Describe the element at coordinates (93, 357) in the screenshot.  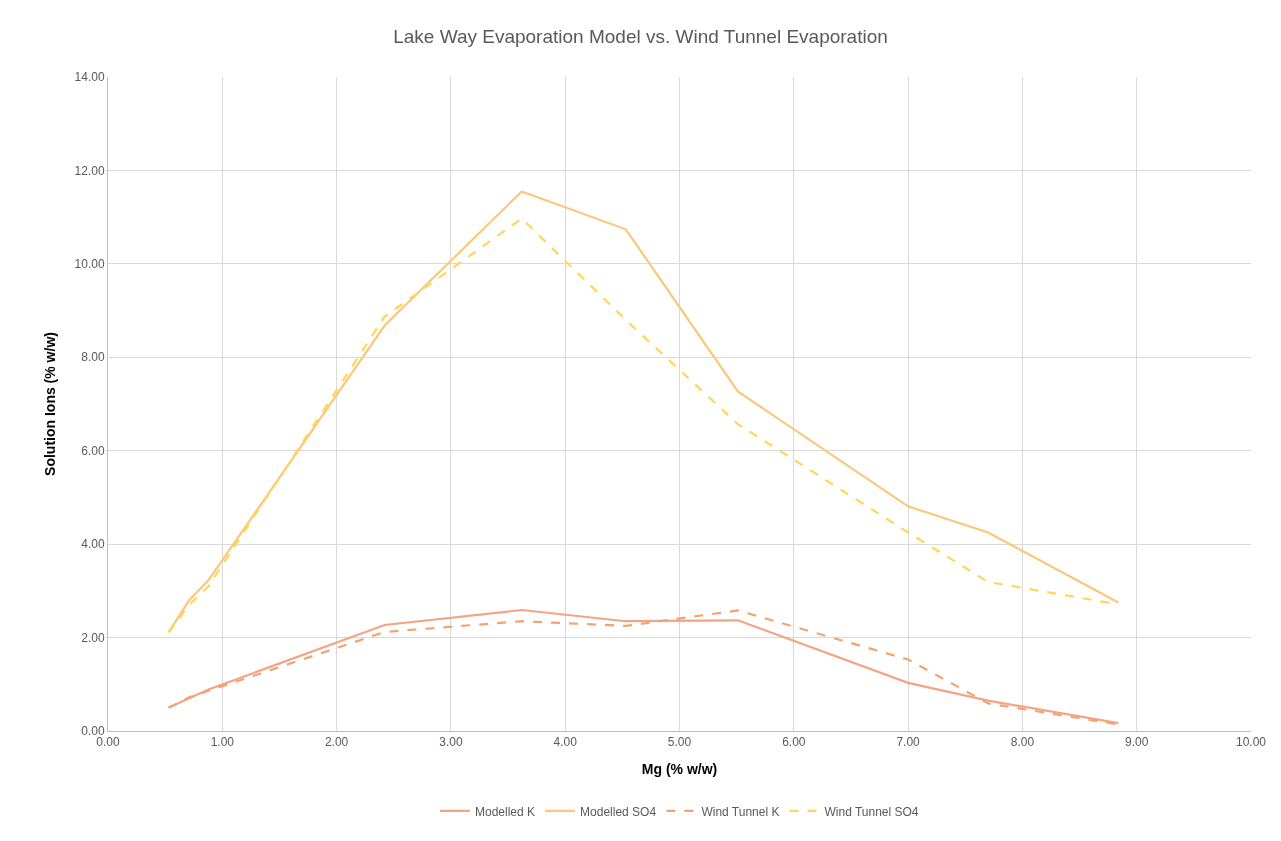
I see `y-tick-label: 8.00` at that location.